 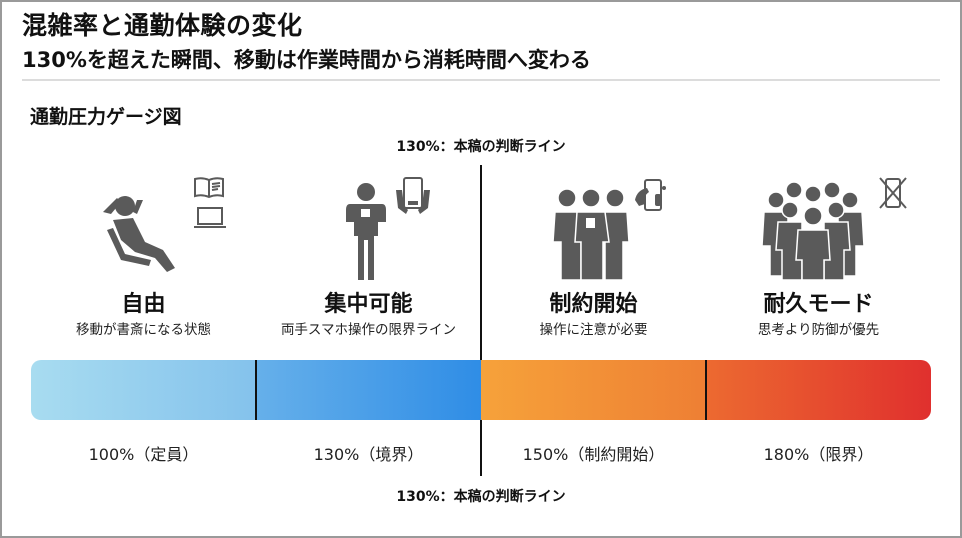 I want to click on stage-free: 自由 移動が書斎になる状態, so click(x=143, y=258).